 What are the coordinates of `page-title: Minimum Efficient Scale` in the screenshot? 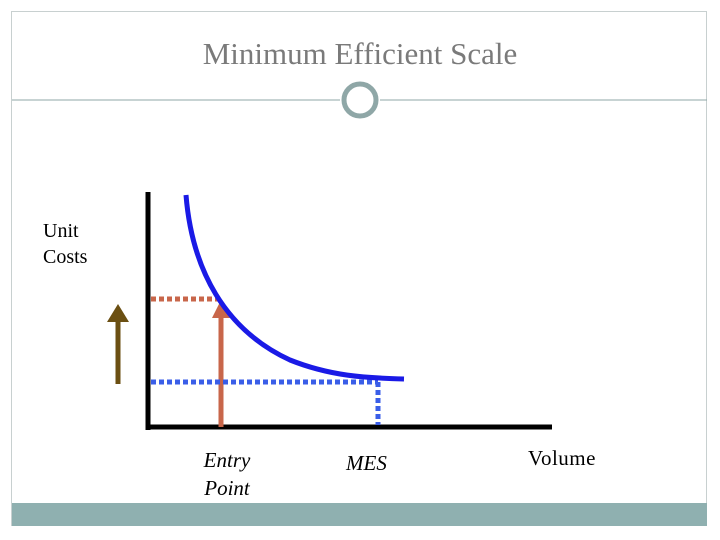 It's located at (360, 53).